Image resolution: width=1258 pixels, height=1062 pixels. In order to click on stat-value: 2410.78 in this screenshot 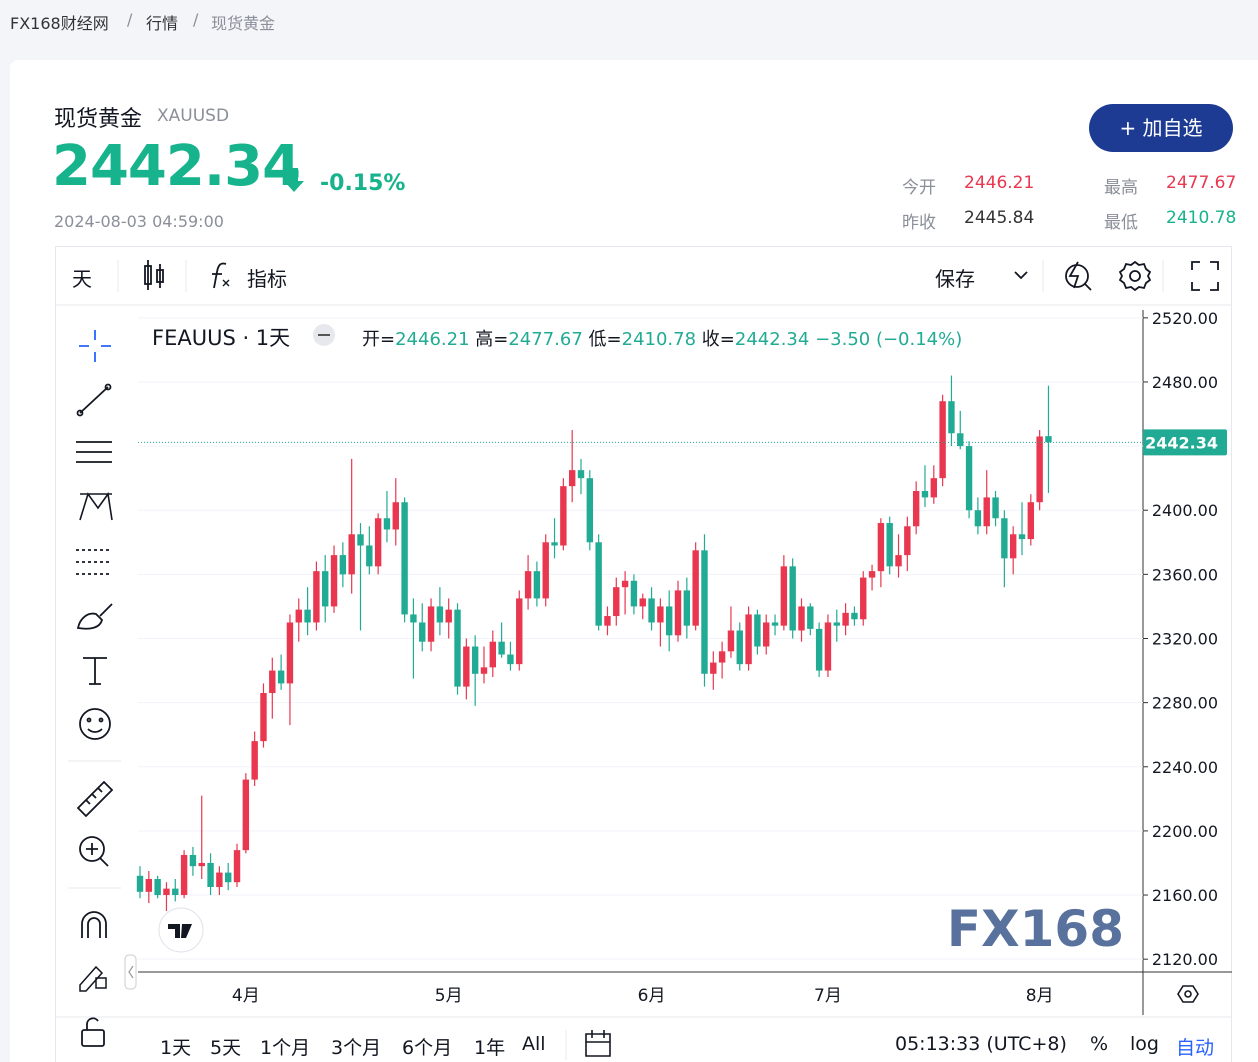, I will do `click(1201, 218)`.